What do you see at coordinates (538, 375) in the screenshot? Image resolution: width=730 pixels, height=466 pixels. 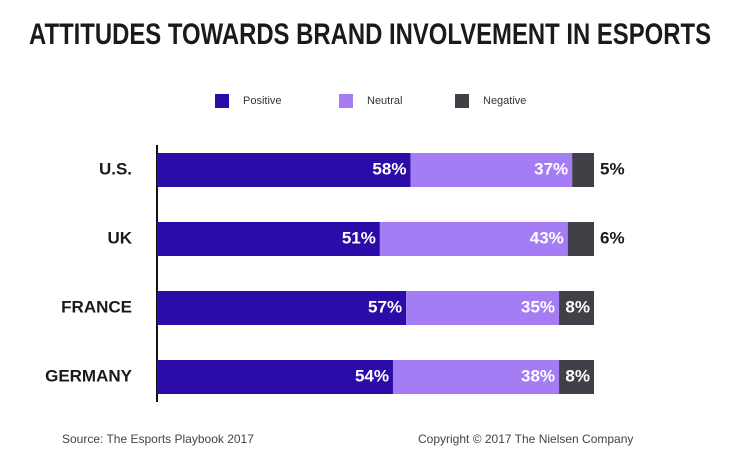 I see `value-label: 38%` at bounding box center [538, 375].